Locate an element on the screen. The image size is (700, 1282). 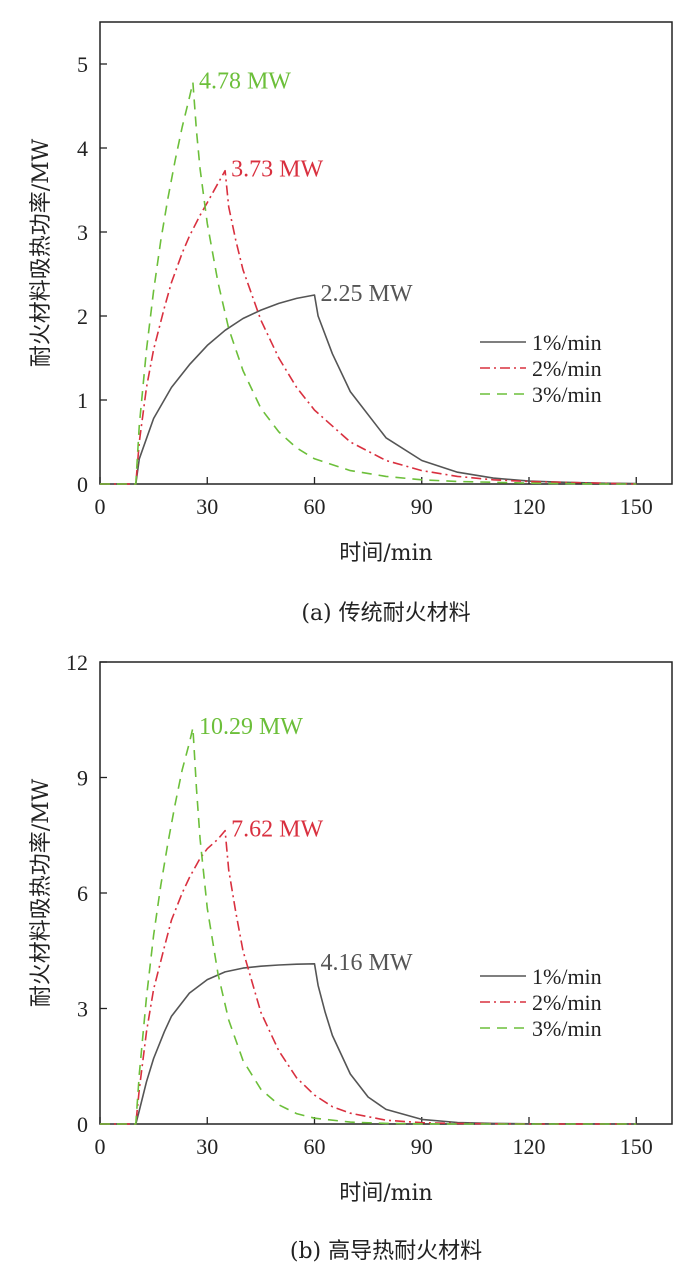
y-tick-label: 5 is located at coordinates (82, 64).